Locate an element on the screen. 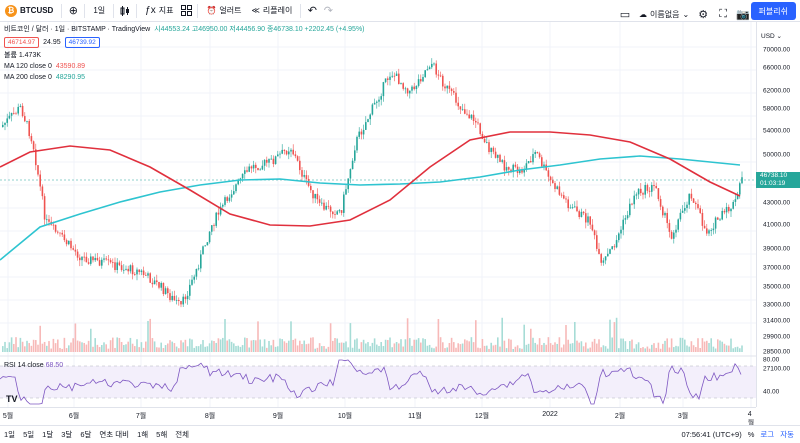 This screenshot has height=443, width=800. price-tick-label: 43000.00 is located at coordinates (777, 203).